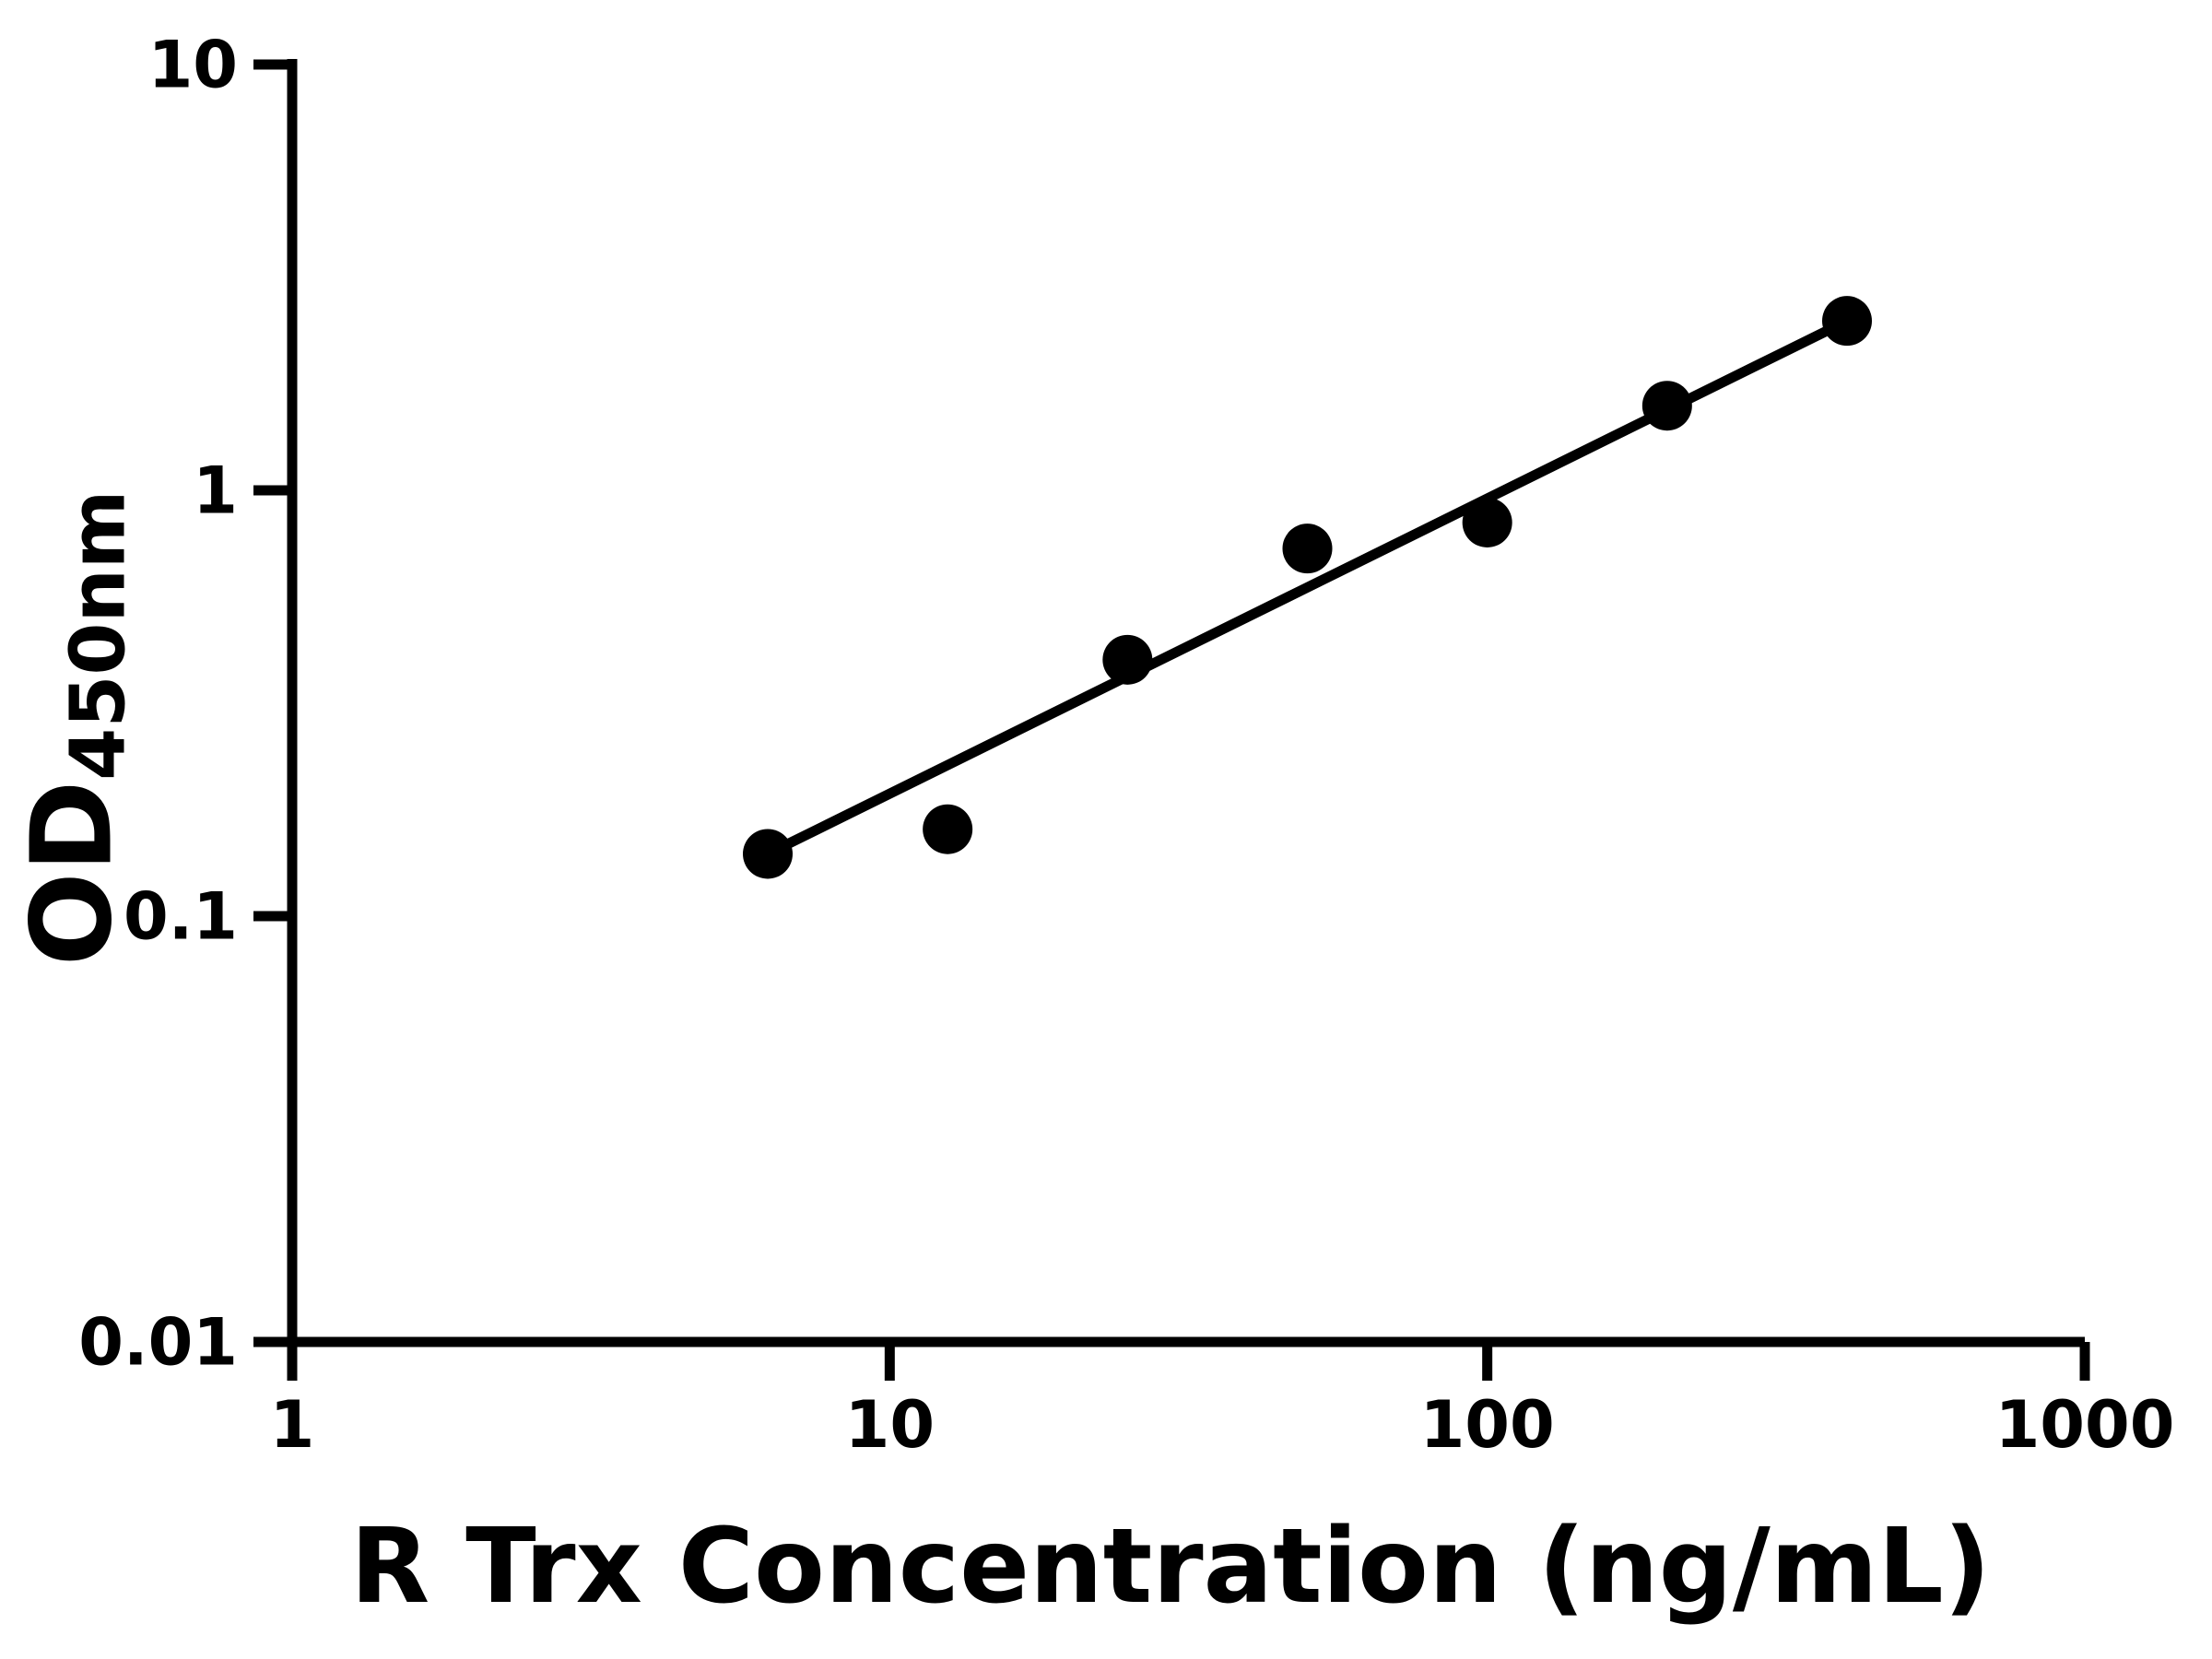 The width and height of the screenshot is (2212, 1659). What do you see at coordinates (1170, 1567) in the screenshot?
I see `x-axis-title: R Trx Concentration (ng/mL)` at bounding box center [1170, 1567].